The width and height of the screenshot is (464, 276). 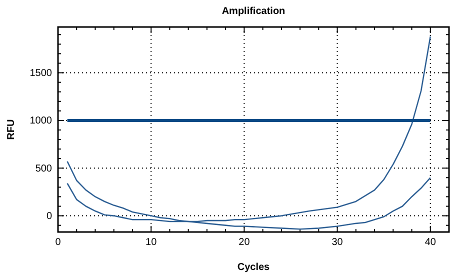 What do you see at coordinates (43, 168) in the screenshot?
I see `y-tick-label: 500` at bounding box center [43, 168].